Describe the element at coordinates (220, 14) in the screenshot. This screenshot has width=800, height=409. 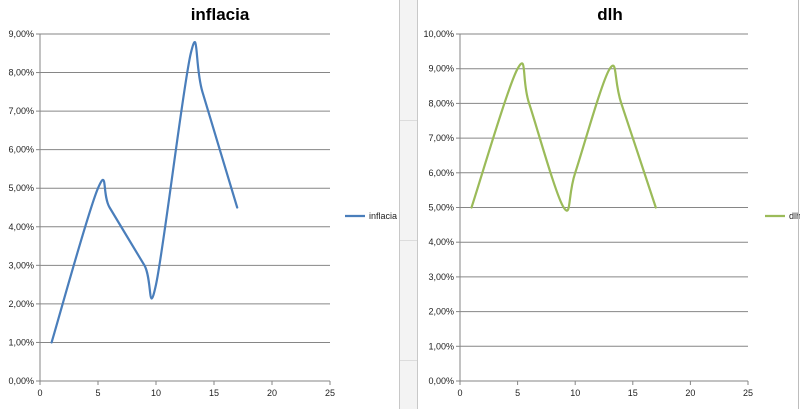
I see `chart-title: inflacia` at that location.